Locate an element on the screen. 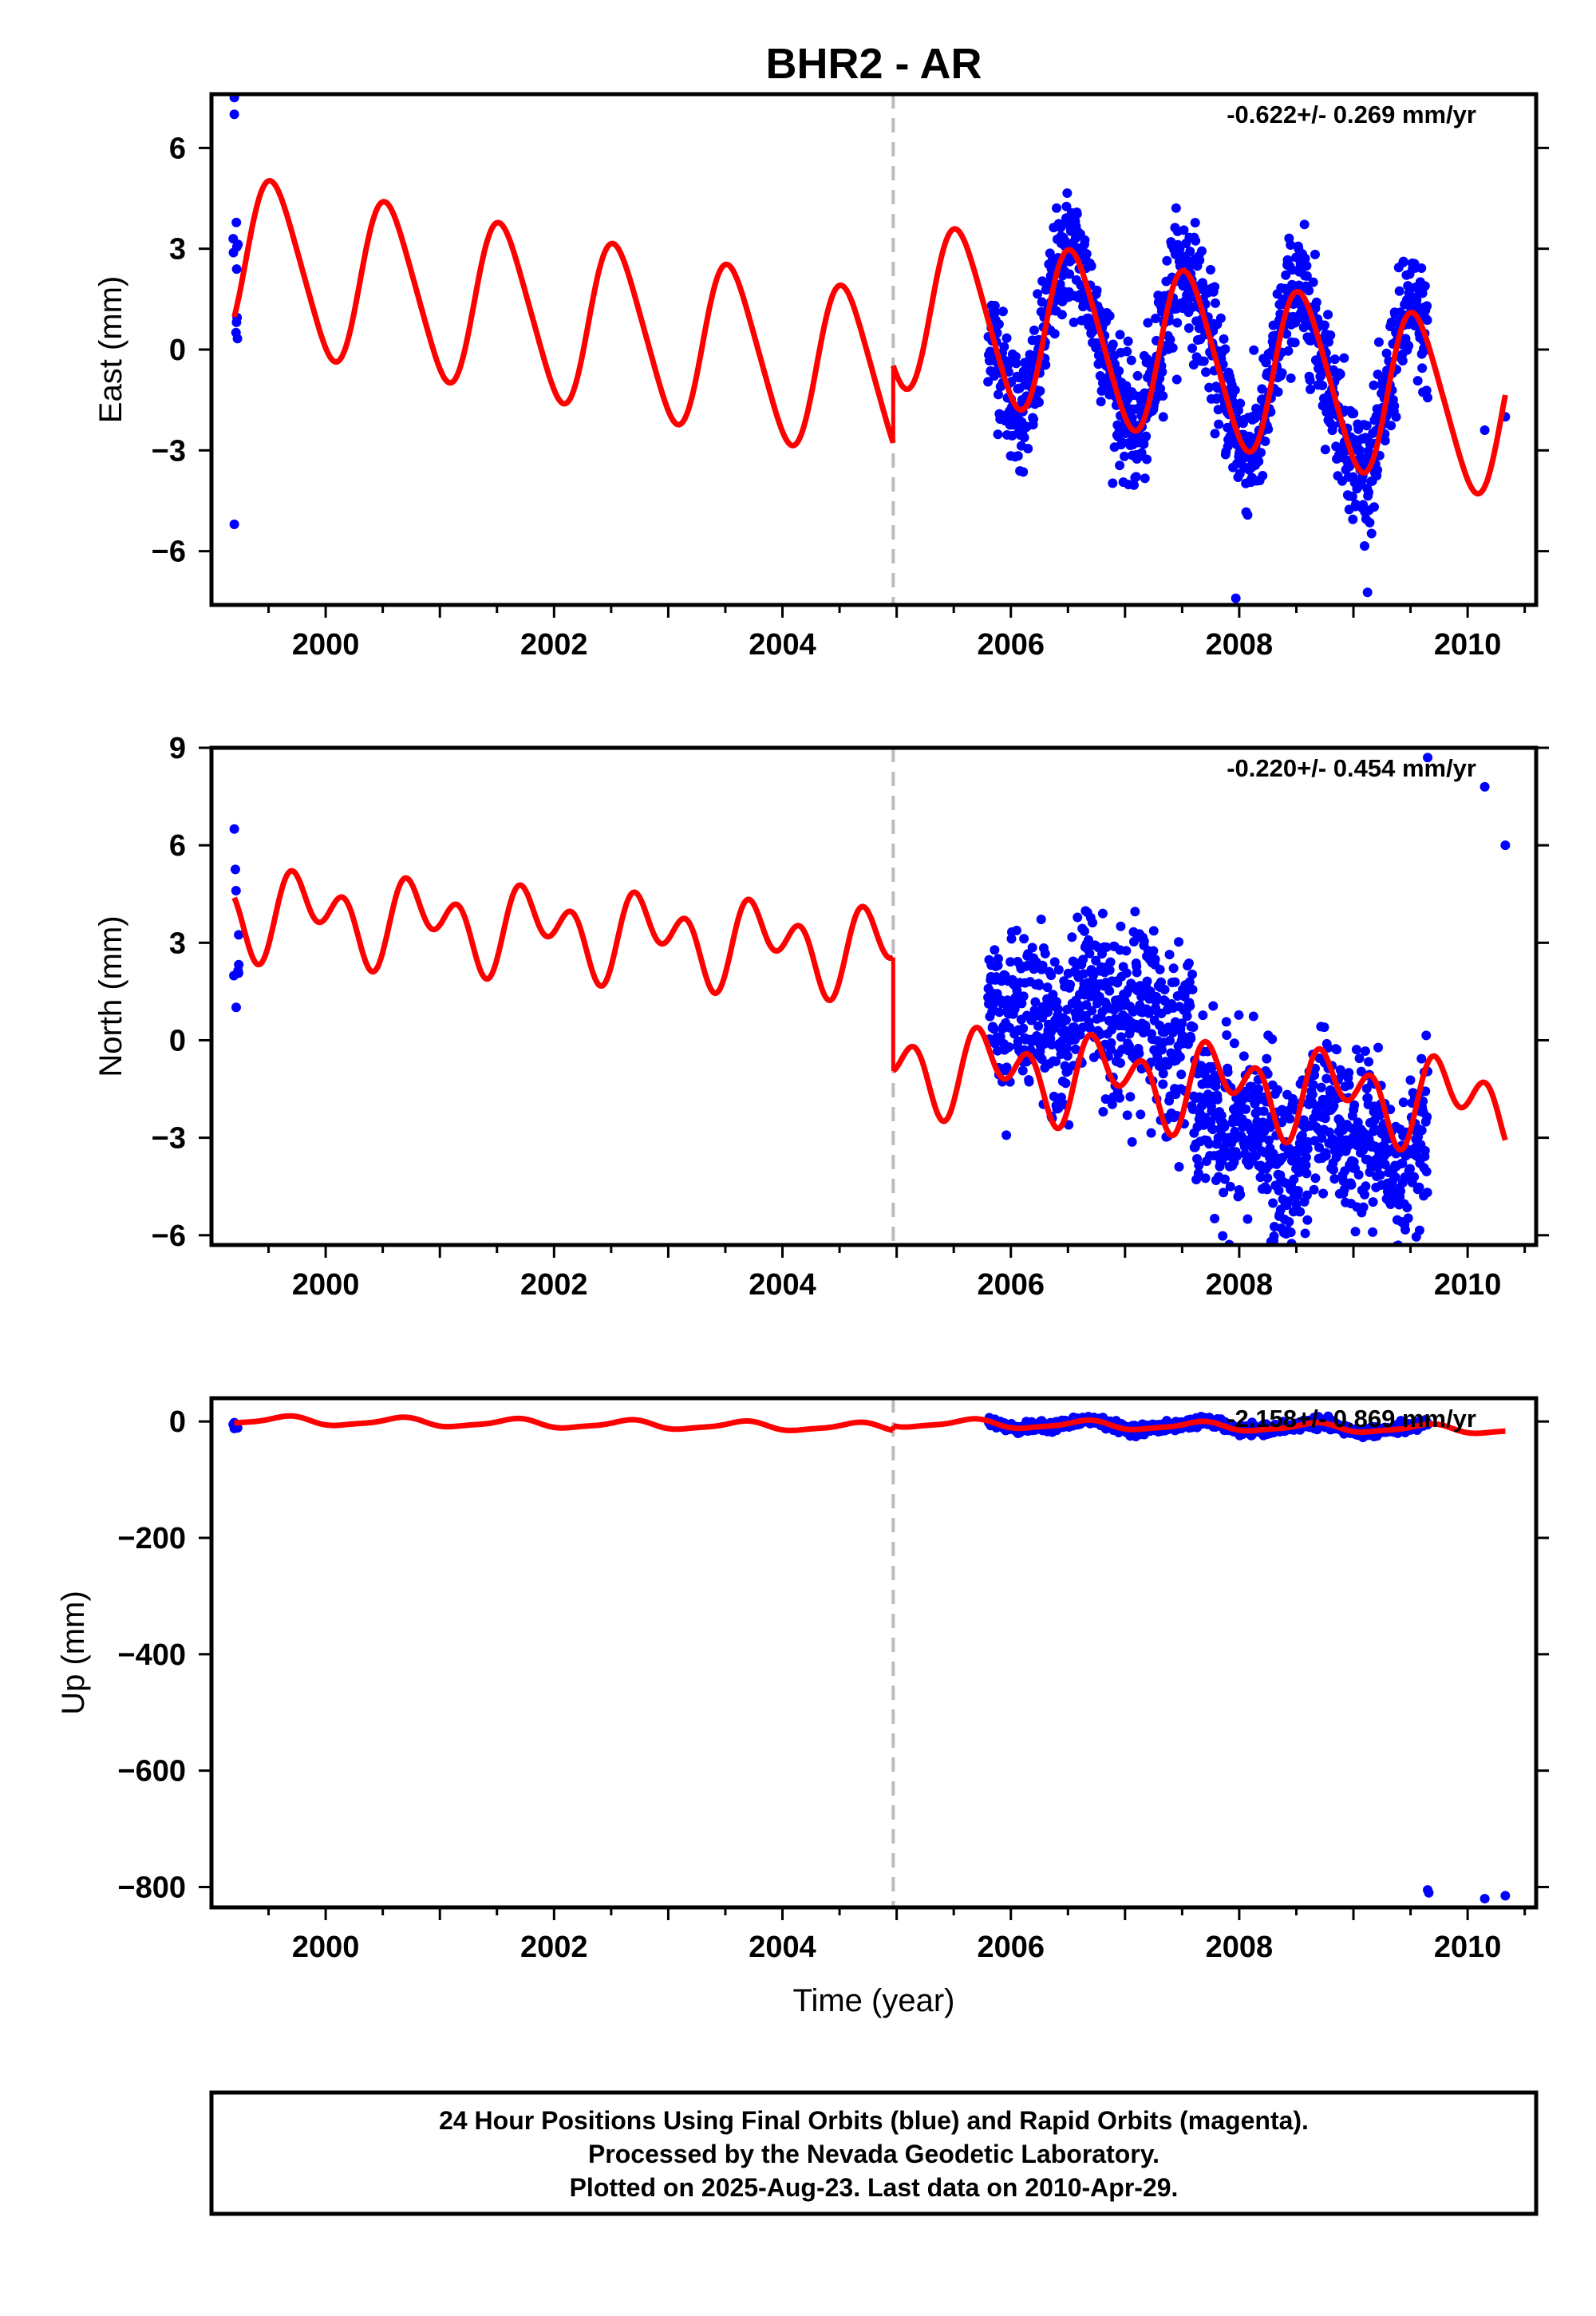 The width and height of the screenshot is (1596, 2316). x-tick-label: 2006 is located at coordinates (1011, 645).